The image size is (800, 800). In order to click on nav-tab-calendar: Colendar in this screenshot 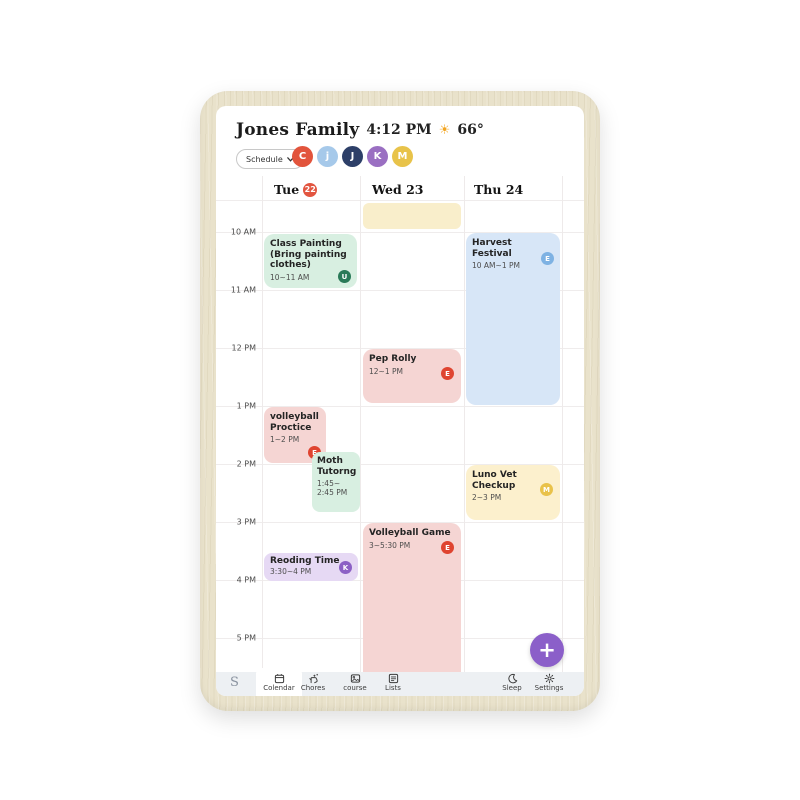, I will do `click(279, 682)`.